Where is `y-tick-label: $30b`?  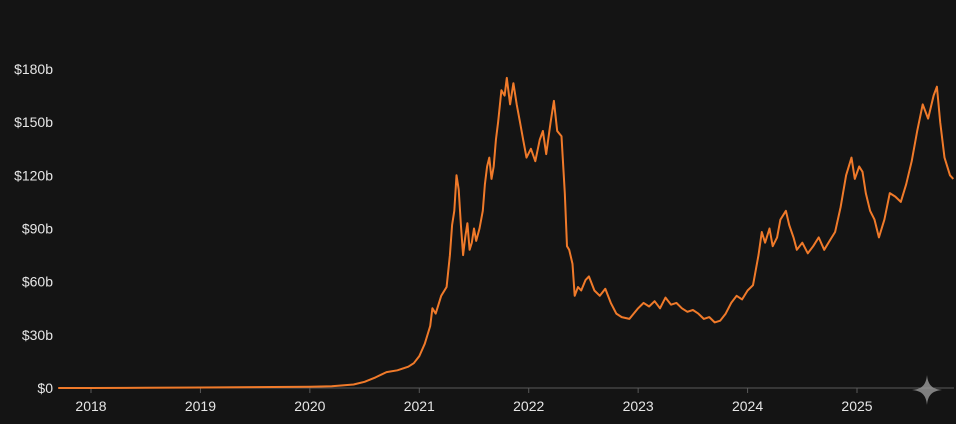
y-tick-label: $30b is located at coordinates (37, 335).